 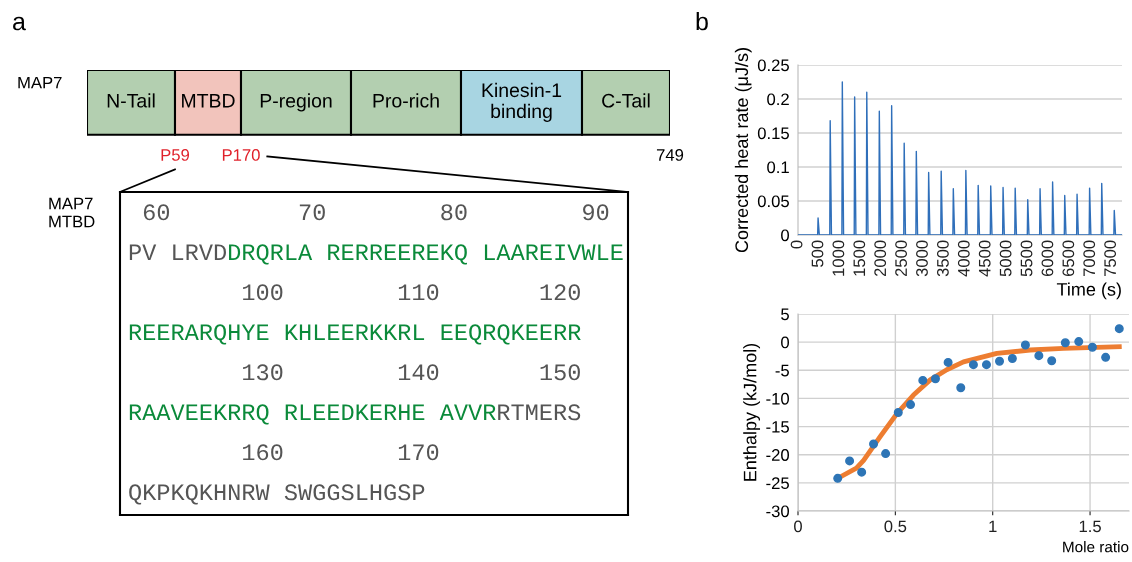 I want to click on y-tick-label: 0.25, so click(x=773, y=65).